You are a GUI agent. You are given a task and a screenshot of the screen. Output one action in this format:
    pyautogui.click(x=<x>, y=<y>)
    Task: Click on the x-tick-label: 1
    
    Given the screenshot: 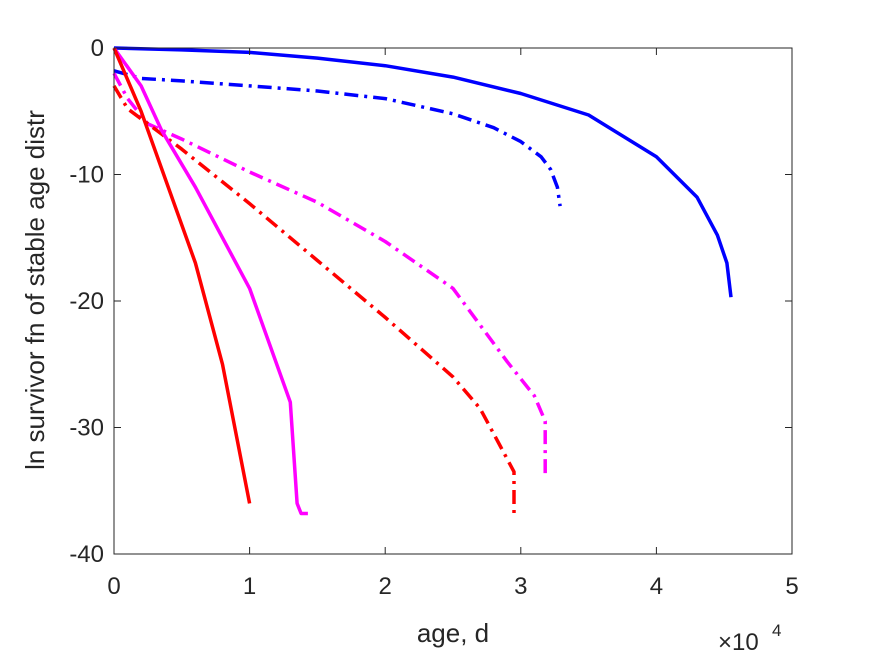 What is the action you would take?
    pyautogui.click(x=249, y=586)
    